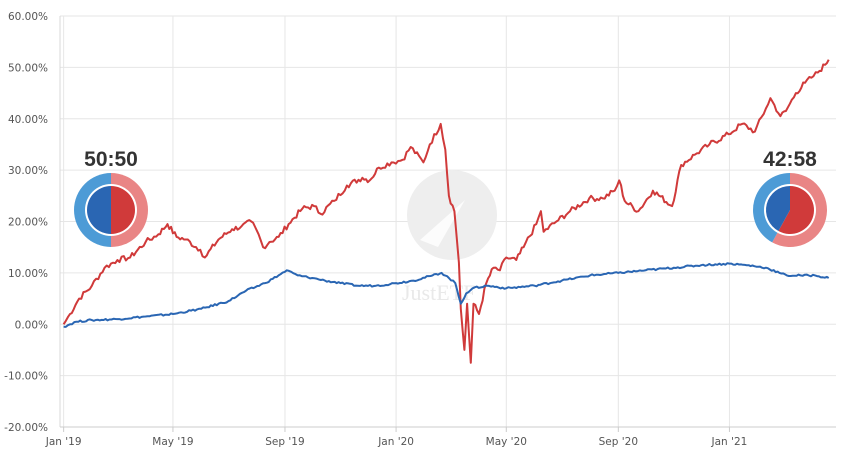  Describe the element at coordinates (28, 171) in the screenshot. I see `y-tick-label: 30.00%` at that location.